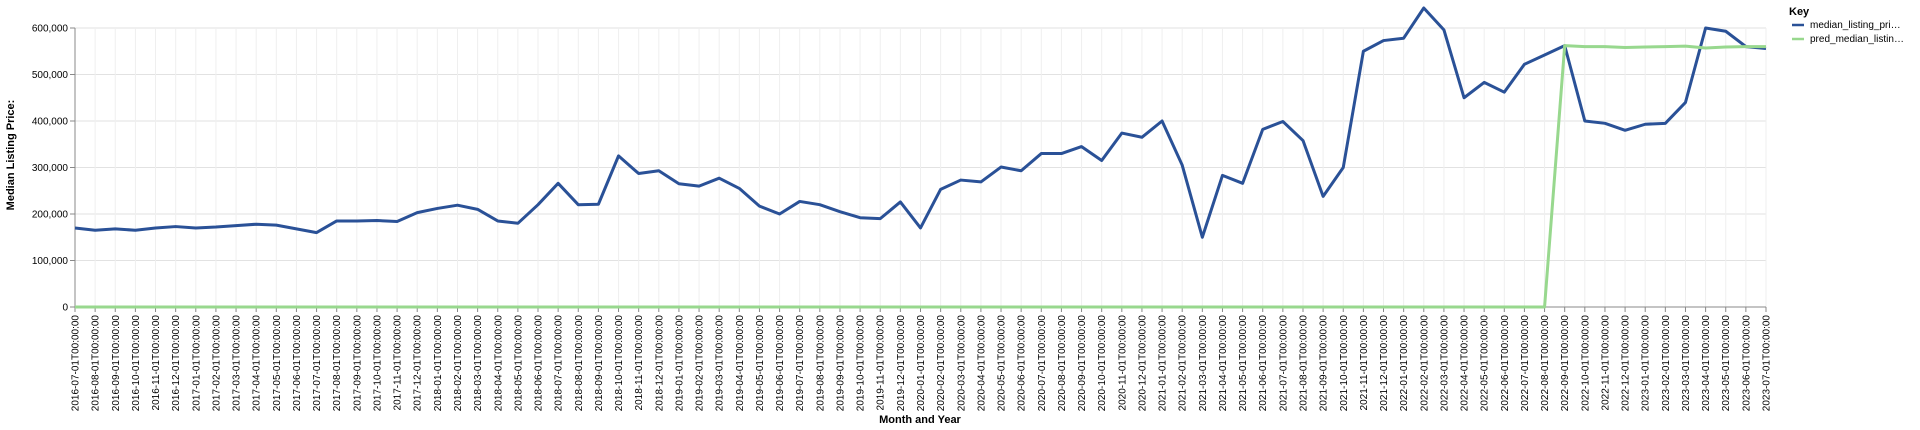  Describe the element at coordinates (1585, 363) in the screenshot. I see `x-tick-label: 2022-10-01T00:00:00` at that location.